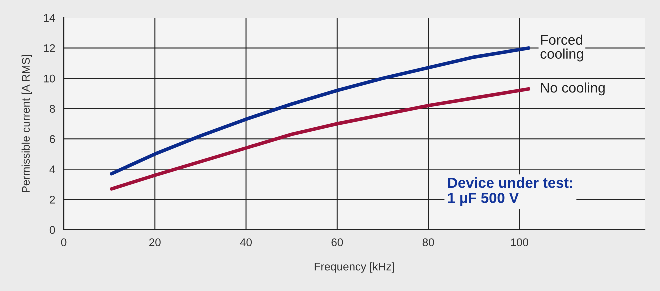 Image resolution: width=660 pixels, height=291 pixels. Describe the element at coordinates (53, 200) in the screenshot. I see `y-tick-label: 2` at that location.